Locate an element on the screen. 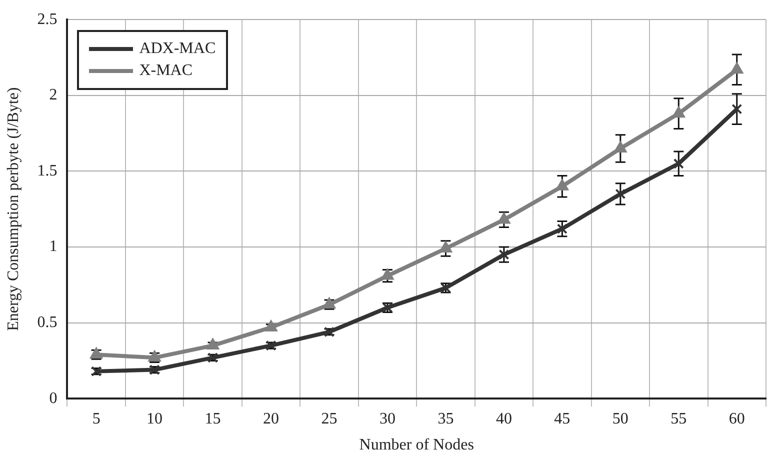 The width and height of the screenshot is (774, 459). y-tick-label: 0 is located at coordinates (53, 398).